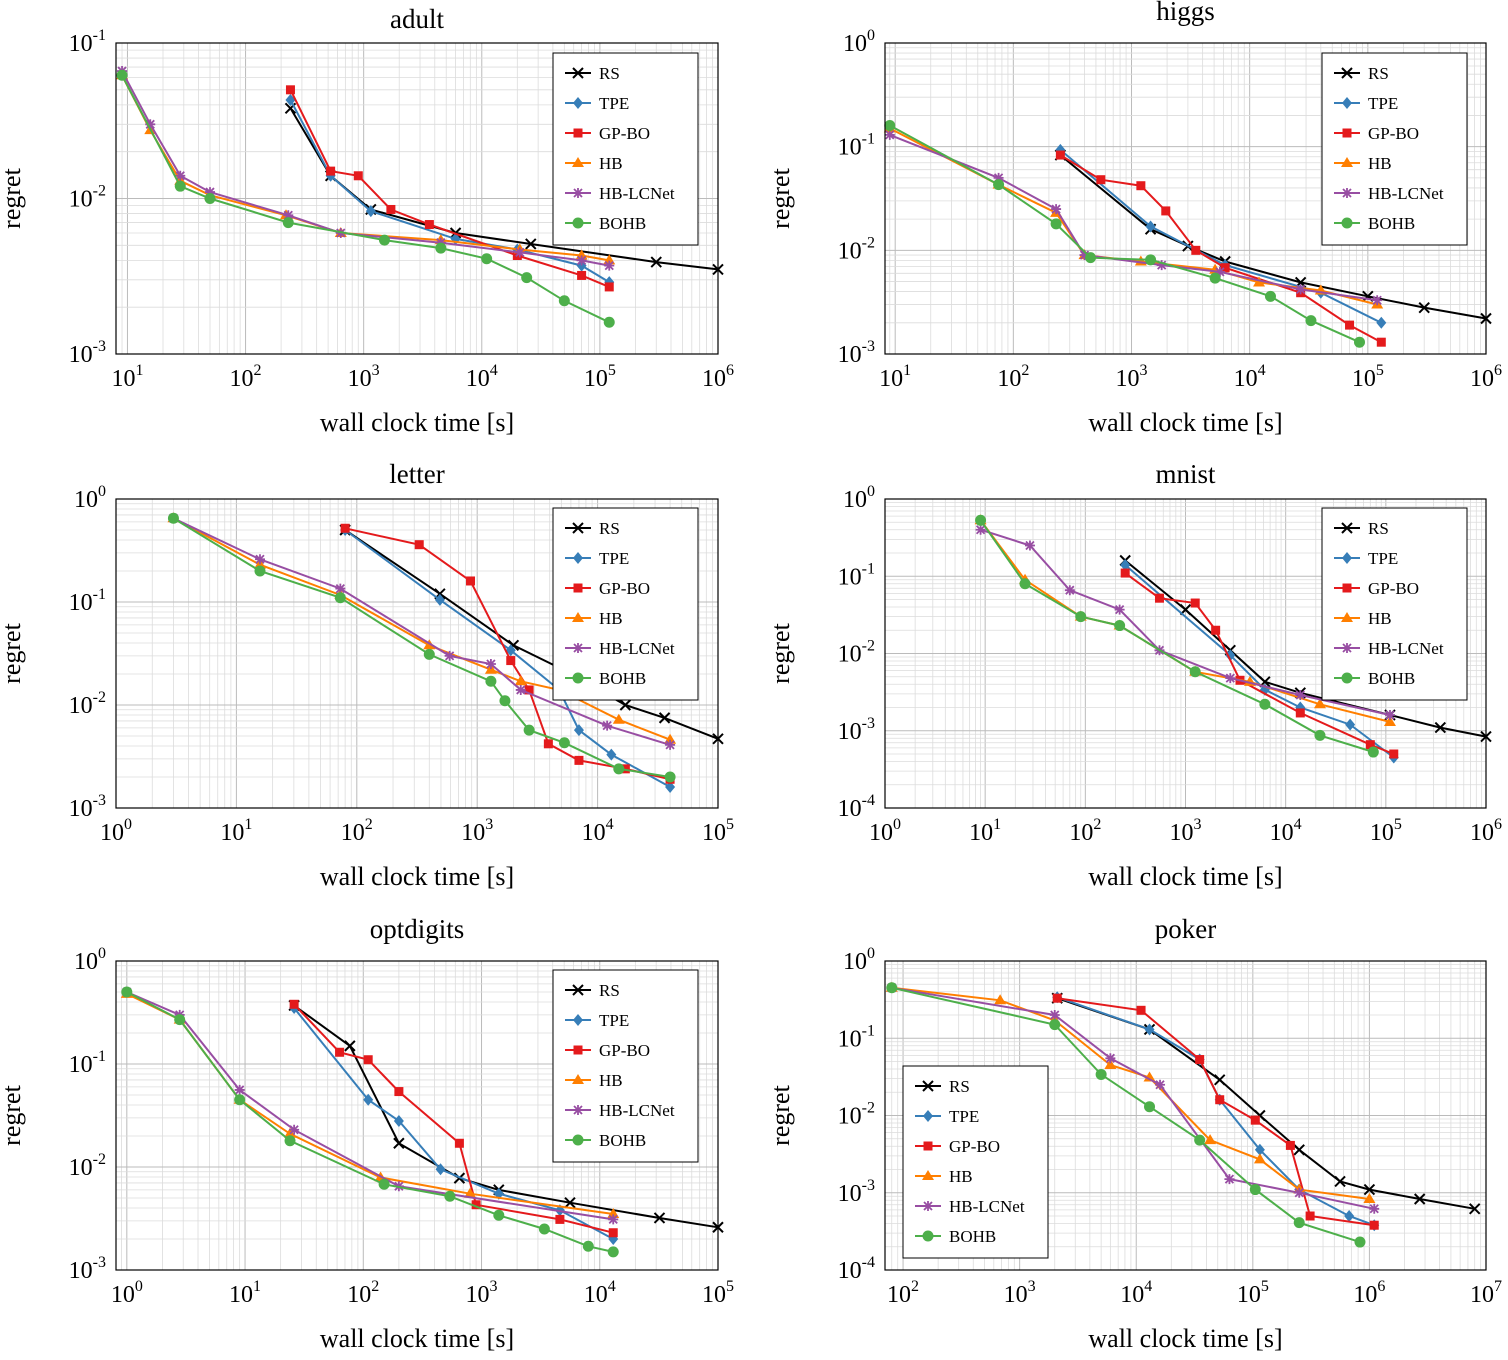 The height and width of the screenshot is (1360, 1508). I want to click on x-tick-label: 10⁵, so click(1386, 831).